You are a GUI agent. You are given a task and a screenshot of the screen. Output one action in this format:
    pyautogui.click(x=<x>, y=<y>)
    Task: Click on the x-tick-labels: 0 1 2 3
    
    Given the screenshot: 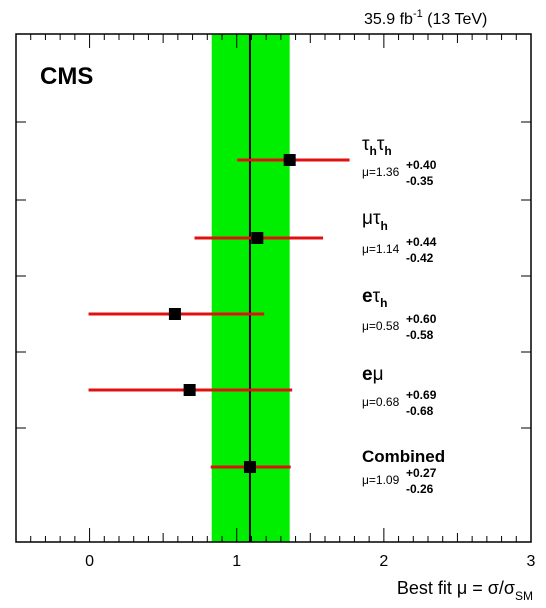 What is the action you would take?
    pyautogui.click(x=310, y=561)
    